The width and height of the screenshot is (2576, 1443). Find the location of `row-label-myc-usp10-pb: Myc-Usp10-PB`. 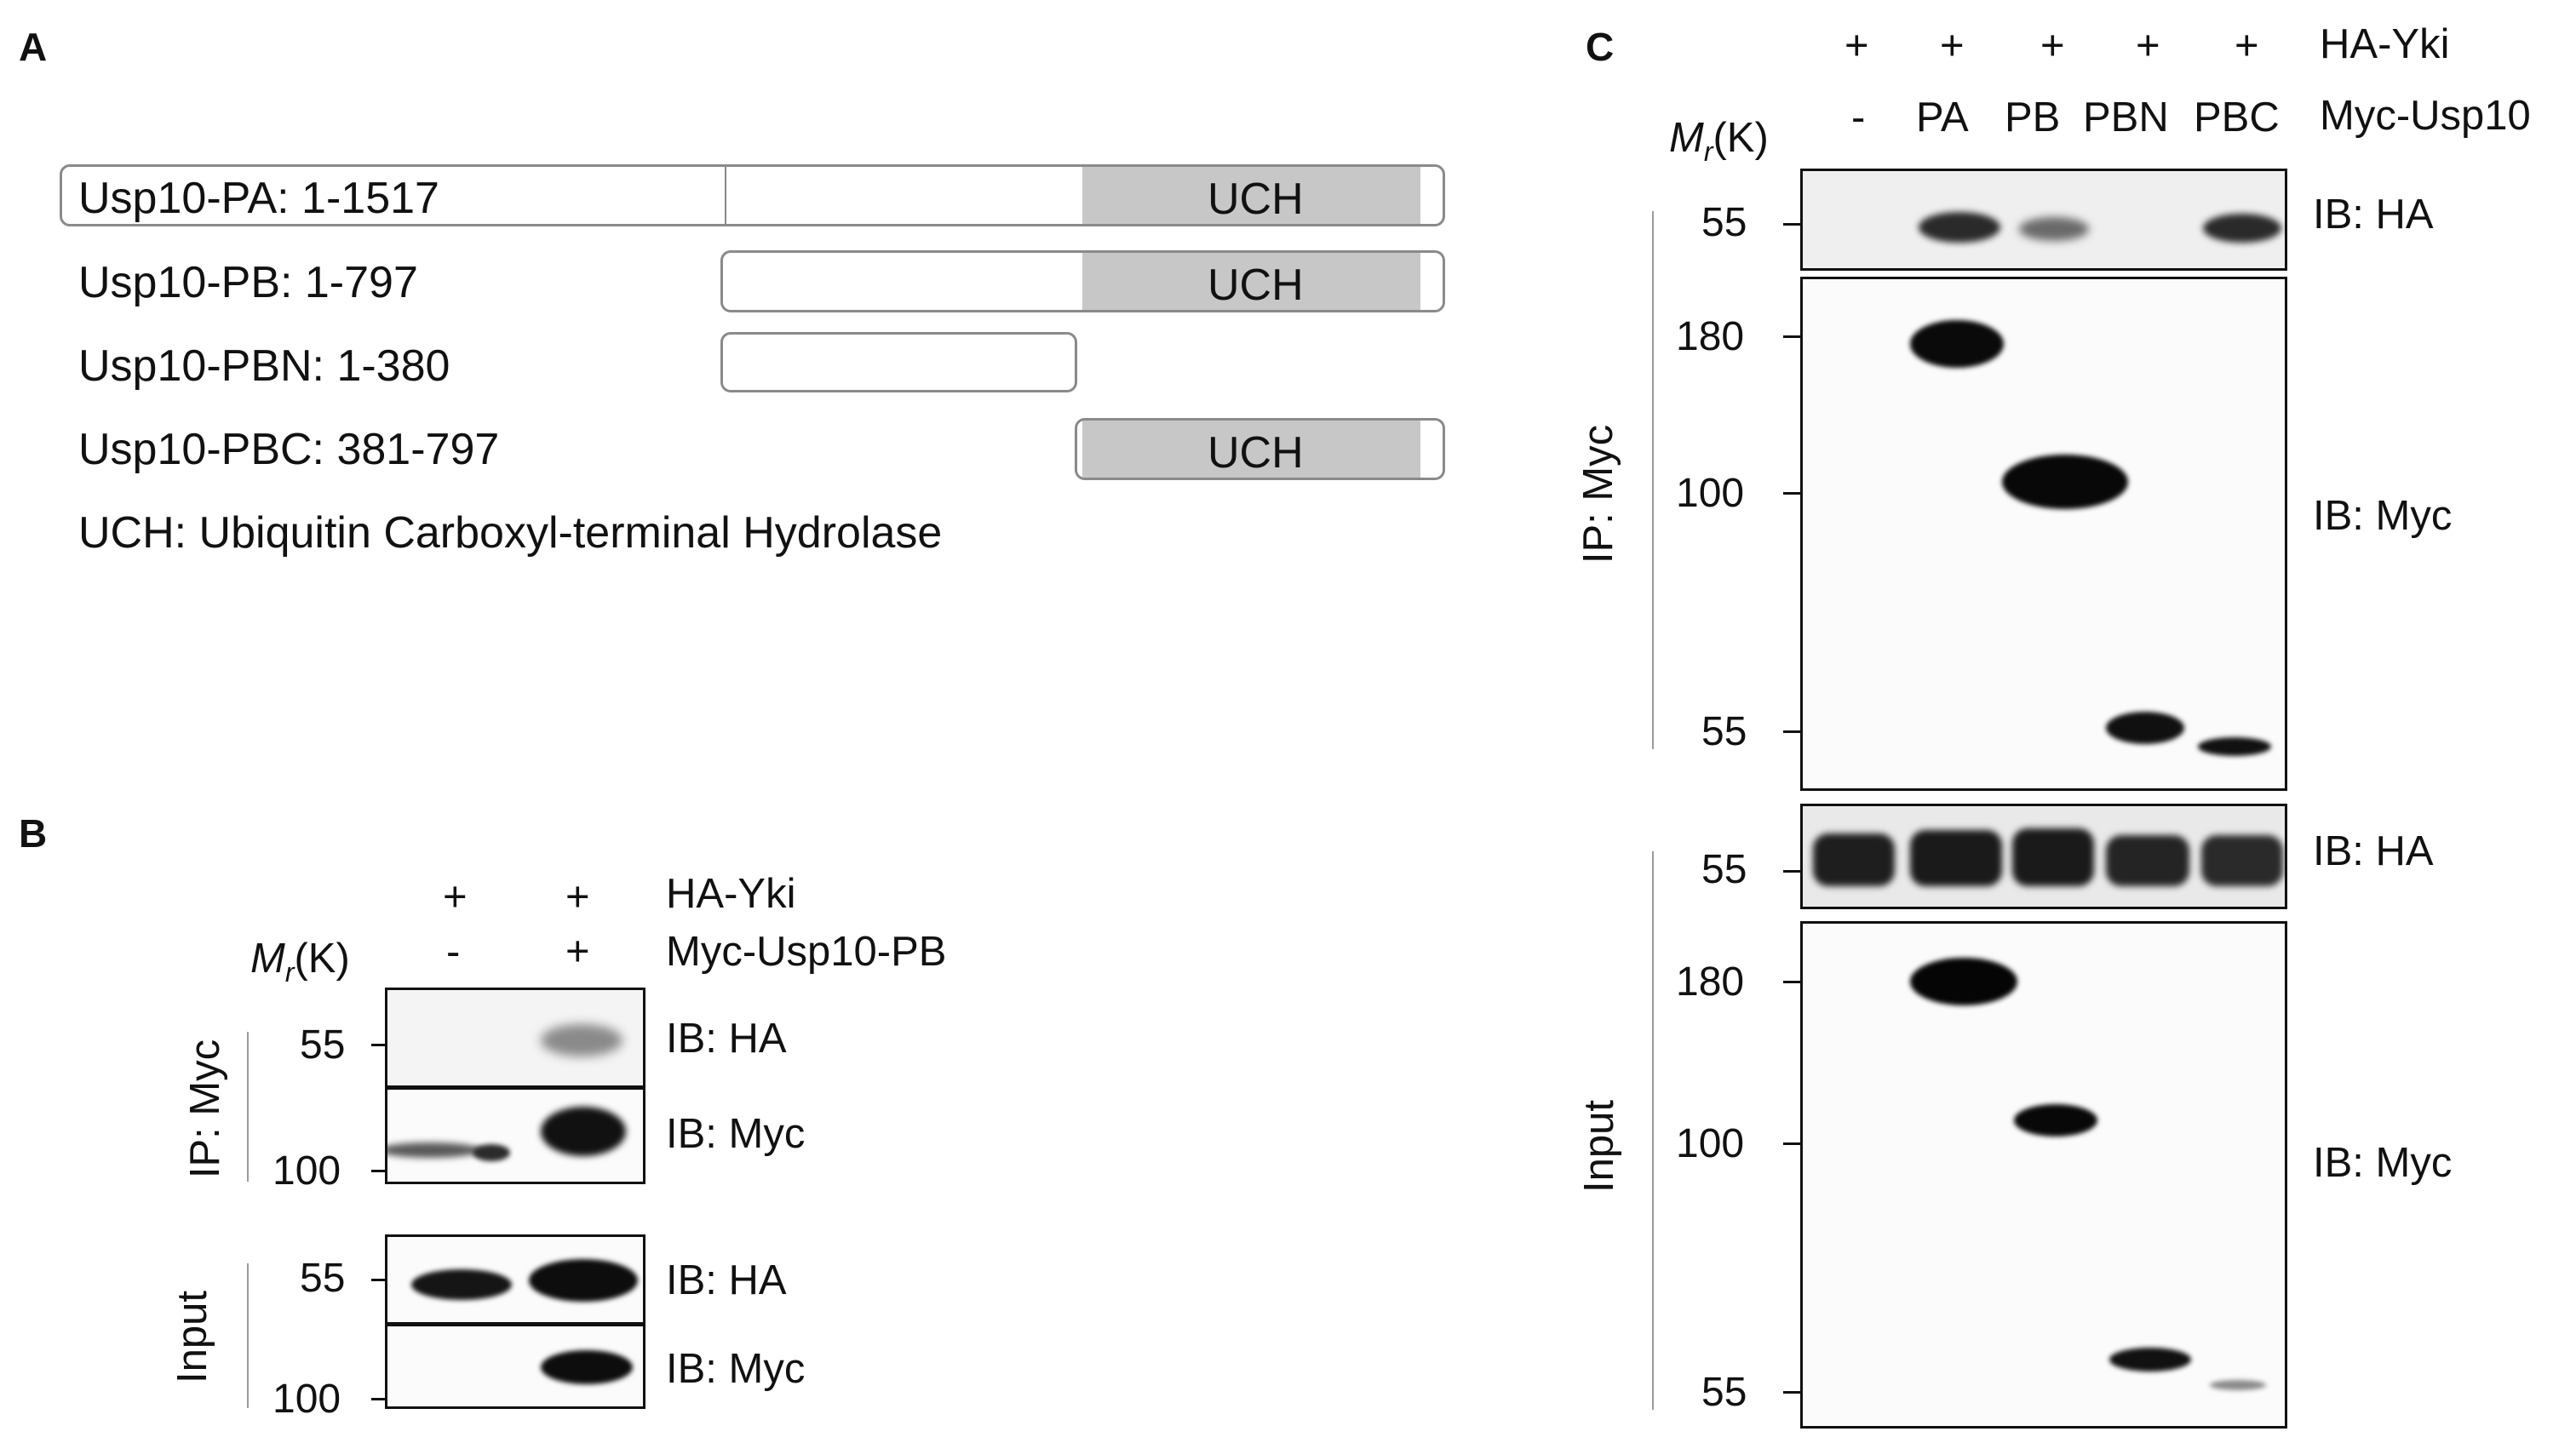

row-label-myc-usp10-pb: Myc-Usp10-PB is located at coordinates (806, 952).